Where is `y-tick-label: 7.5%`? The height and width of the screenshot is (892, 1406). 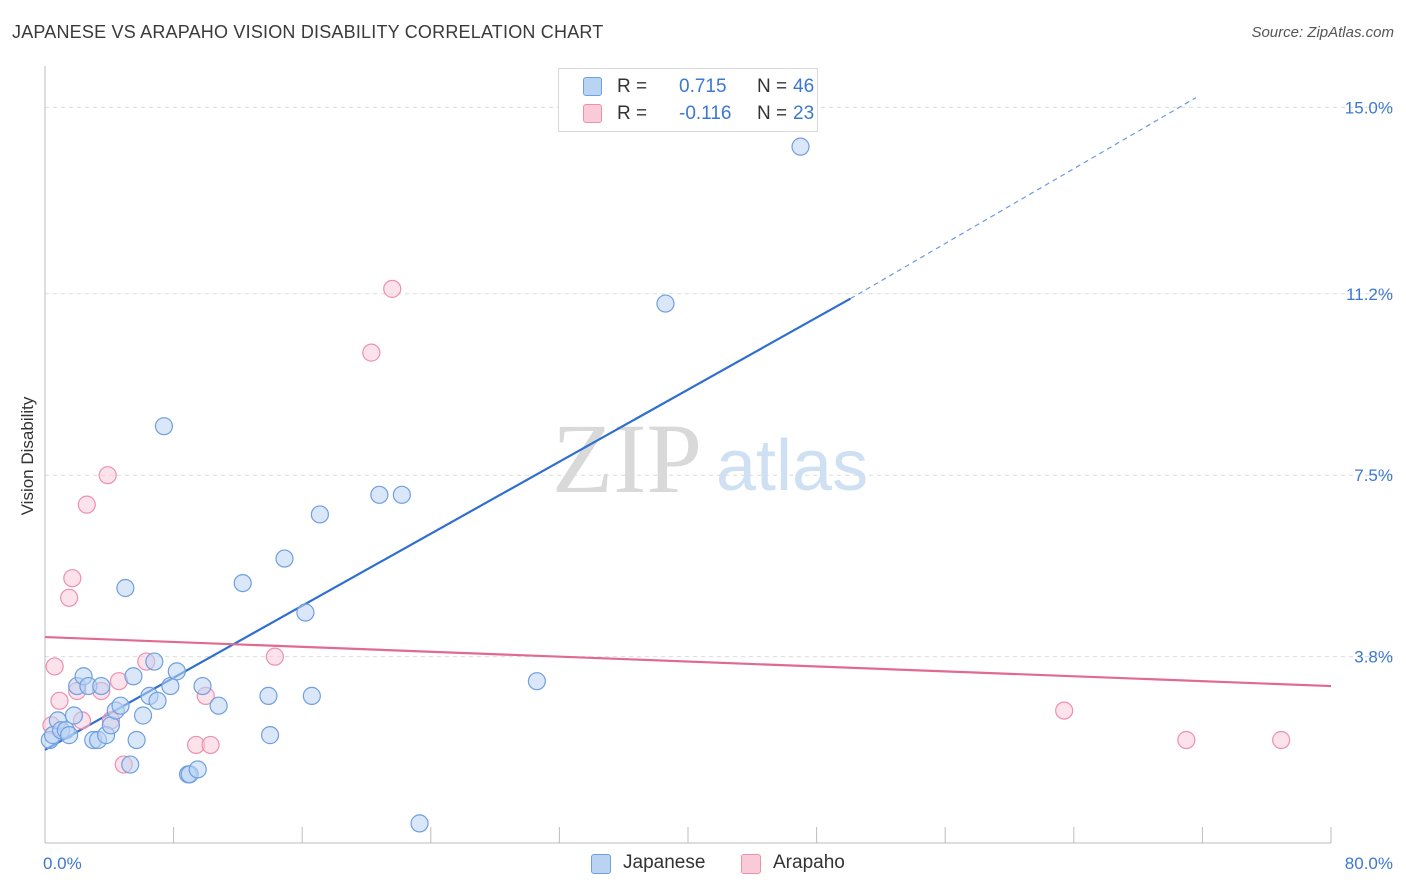 y-tick-label: 7.5% is located at coordinates (1373, 475).